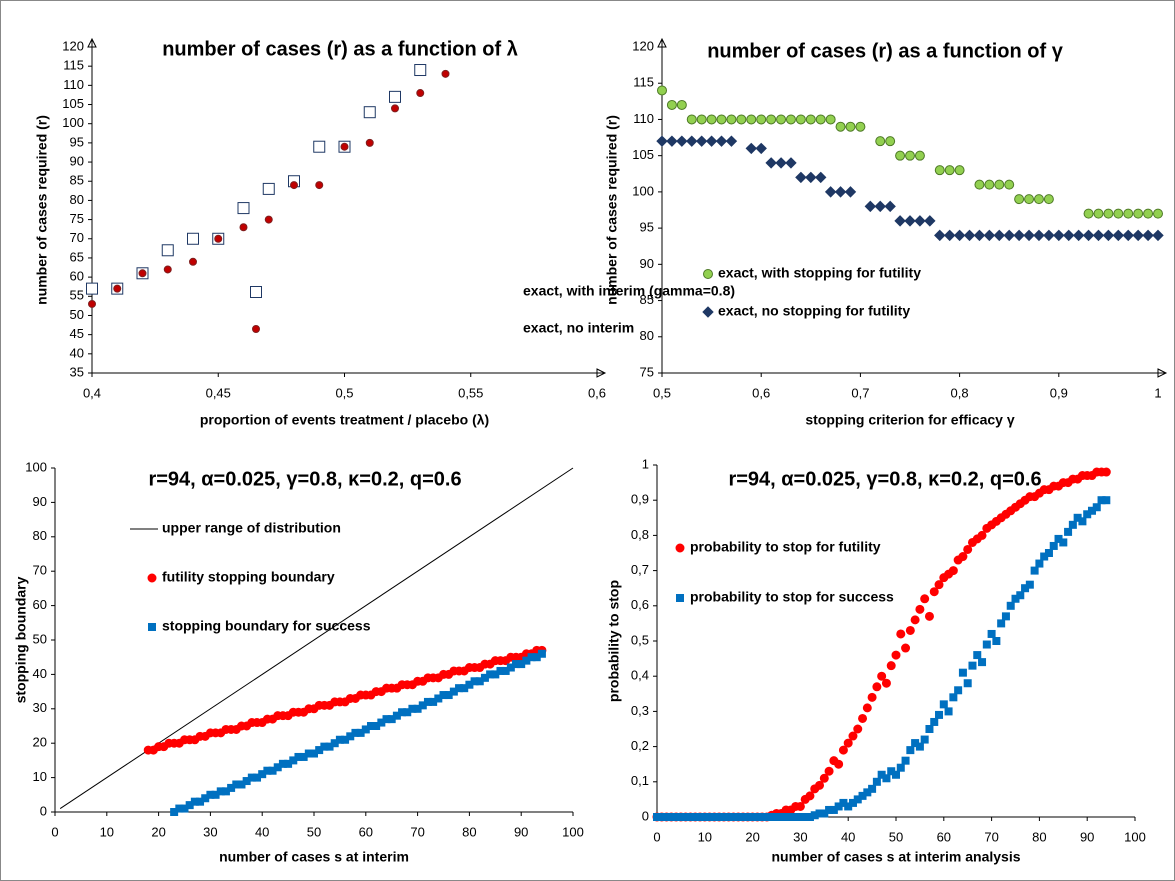  Describe the element at coordinates (40, 707) in the screenshot. I see `y-tick-label: 30` at that location.